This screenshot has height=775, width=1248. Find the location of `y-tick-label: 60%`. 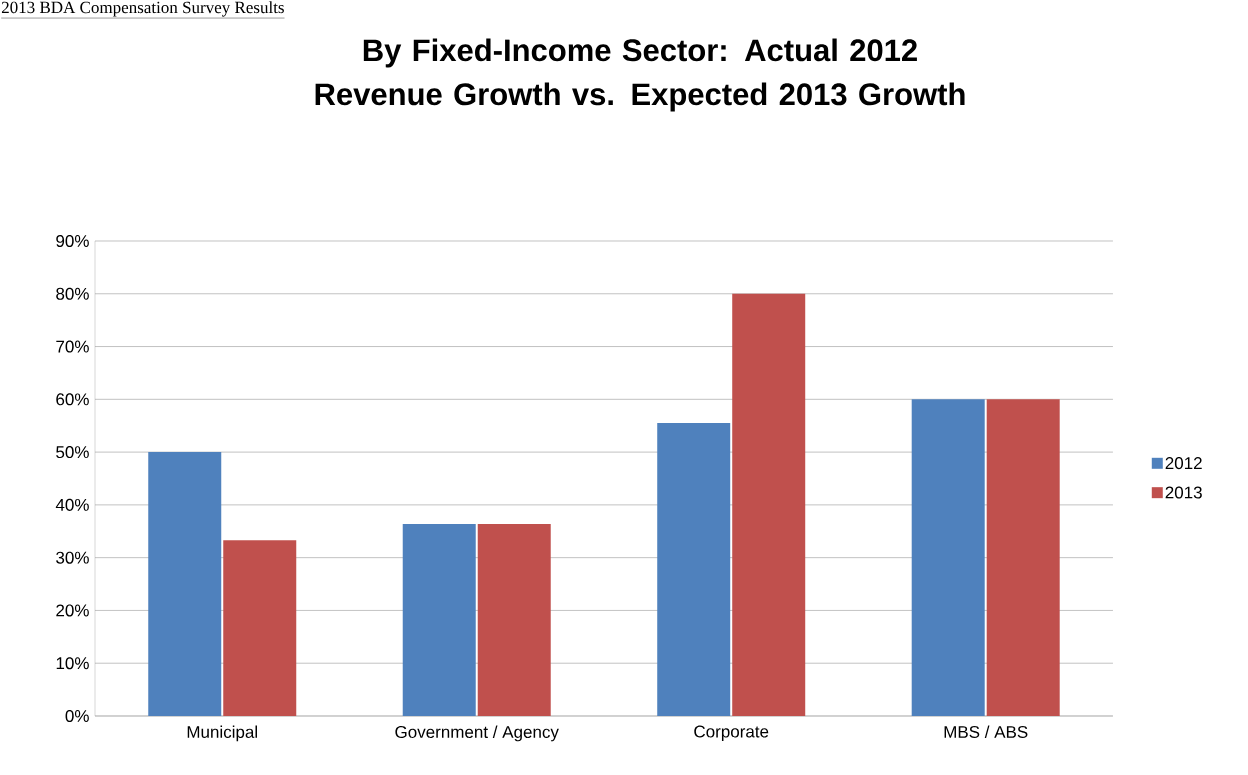

y-tick-label: 60% is located at coordinates (72, 399).